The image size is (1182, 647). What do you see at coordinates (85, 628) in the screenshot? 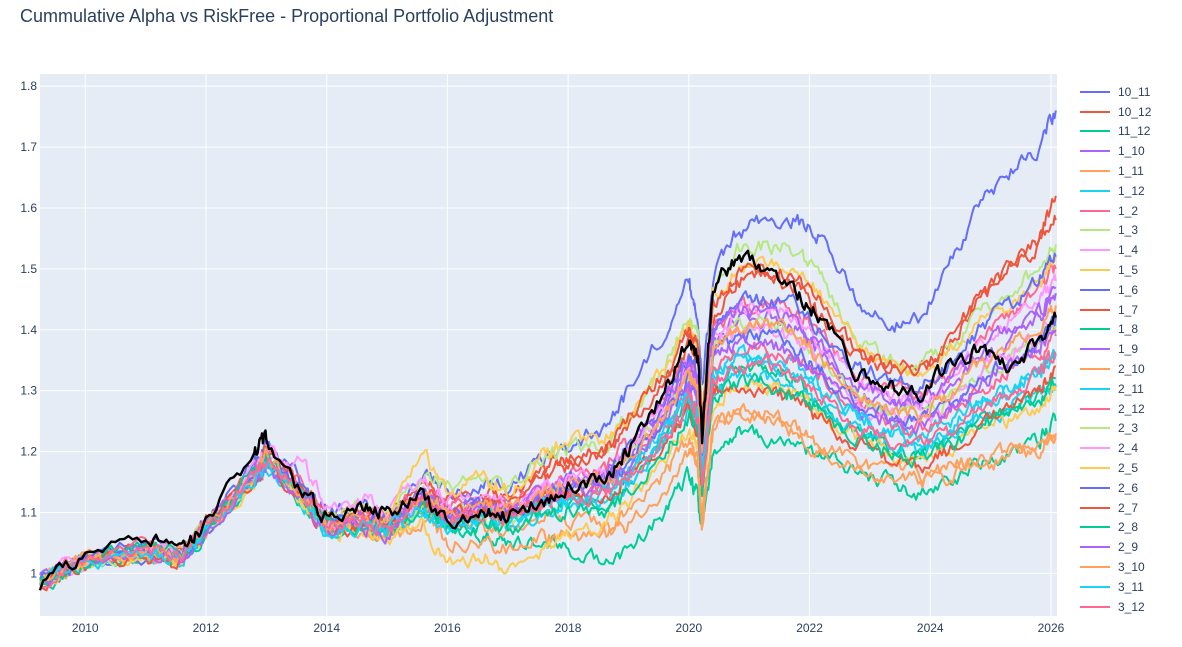
I see `x-tick-label: 2010` at bounding box center [85, 628].